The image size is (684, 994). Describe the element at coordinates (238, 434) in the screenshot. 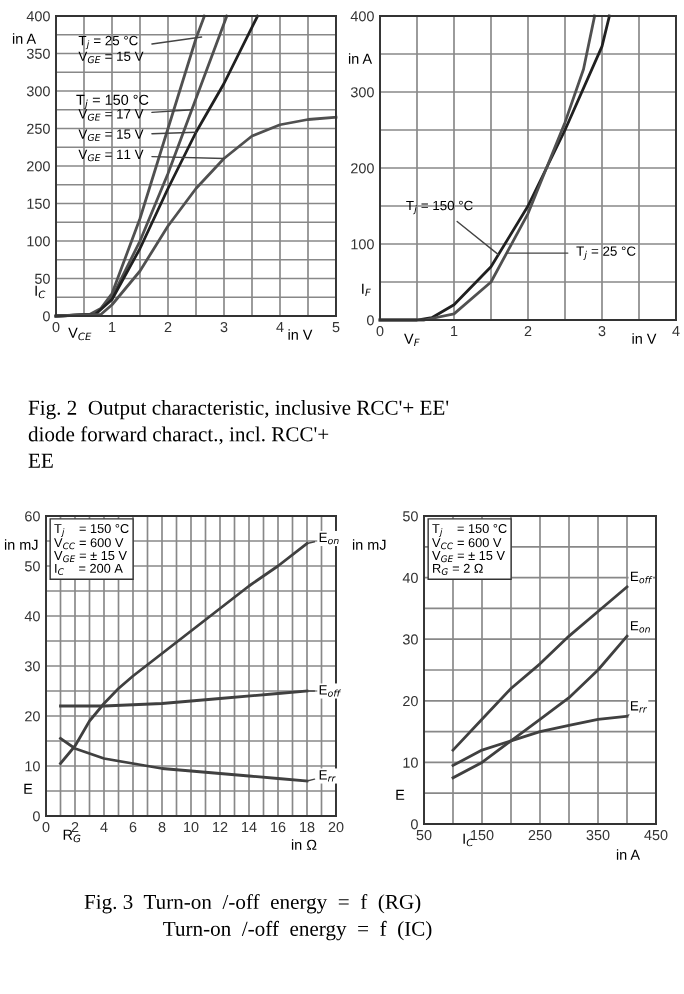

I see `caption: Fig. 2 Output characteristic, inclusive RCC'+ EE' diode forward charact., incl. RCC'+ EE` at that location.